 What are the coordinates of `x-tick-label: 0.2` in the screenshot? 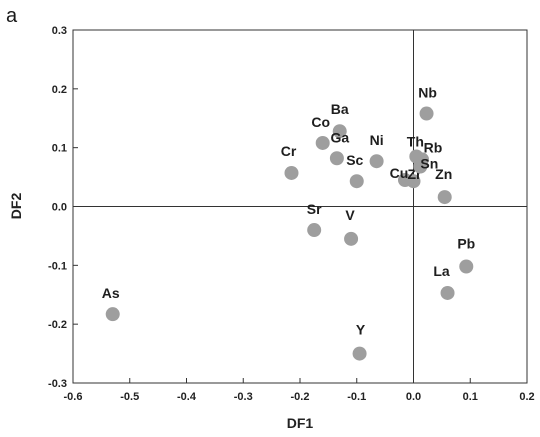 It's located at (526, 397).